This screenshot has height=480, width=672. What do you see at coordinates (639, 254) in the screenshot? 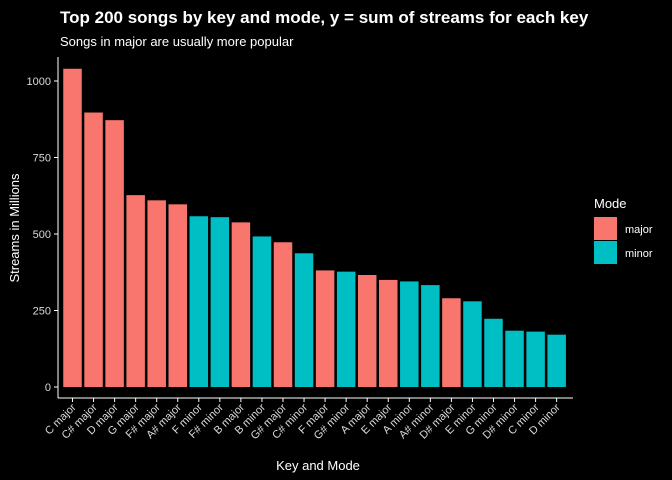
I see `legend-label-minor: minor` at bounding box center [639, 254].